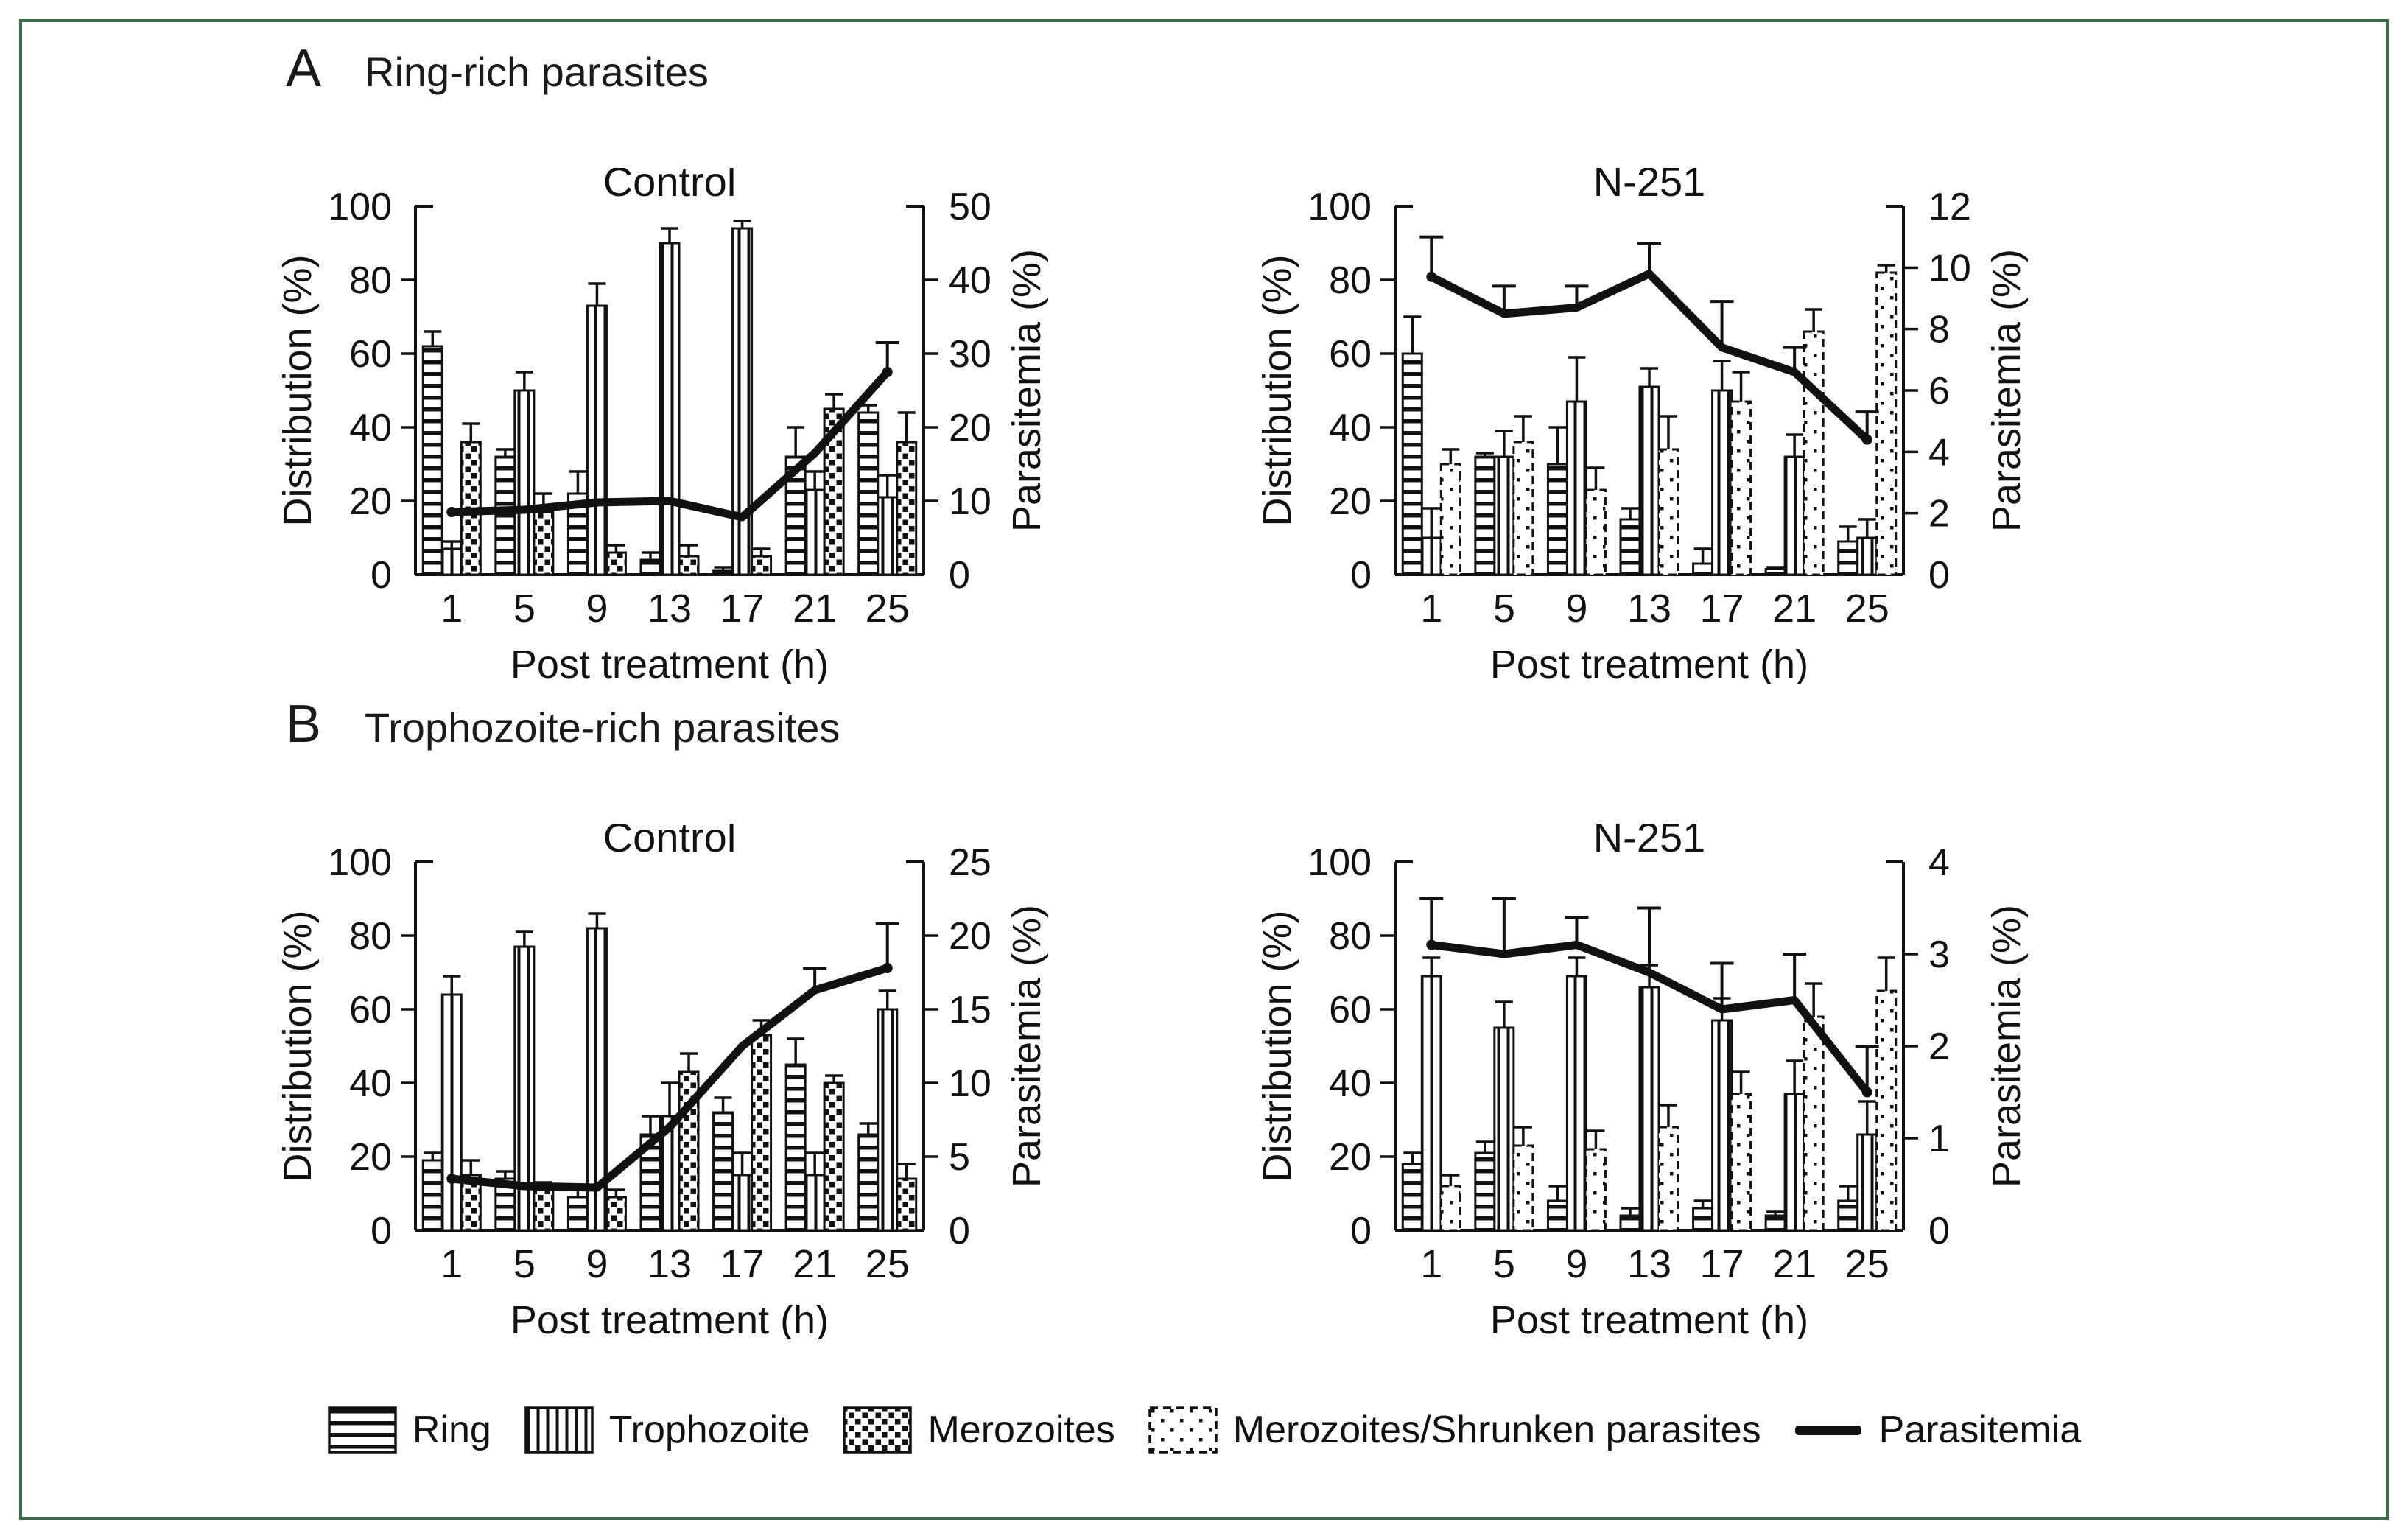 The width and height of the screenshot is (2408, 1539). Describe the element at coordinates (667, 1430) in the screenshot. I see `legend-item-trophozoite: Trophozoite` at that location.